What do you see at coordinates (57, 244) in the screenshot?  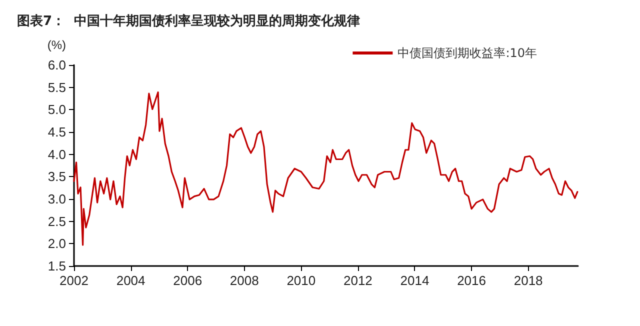 I see `y-tick-label: 2.0` at bounding box center [57, 244].